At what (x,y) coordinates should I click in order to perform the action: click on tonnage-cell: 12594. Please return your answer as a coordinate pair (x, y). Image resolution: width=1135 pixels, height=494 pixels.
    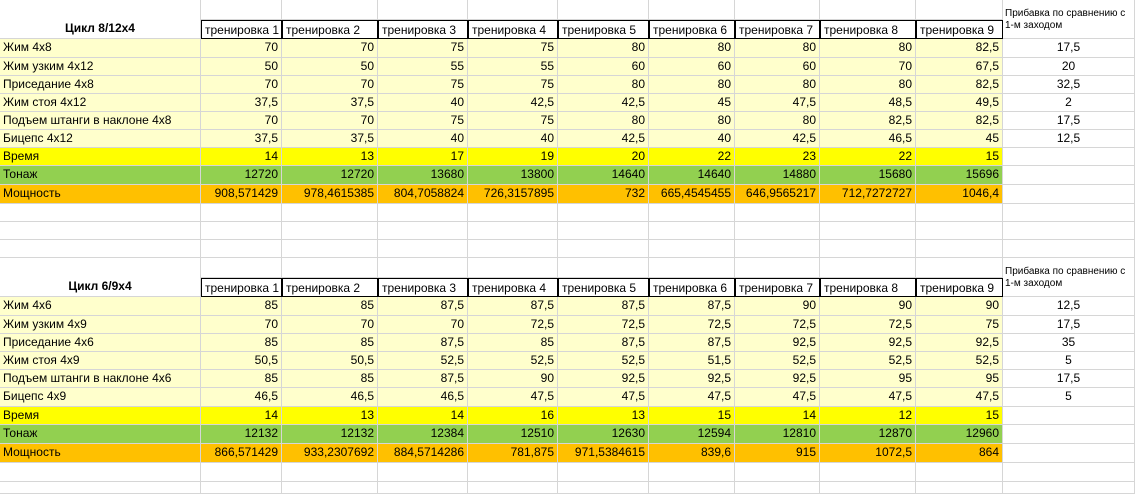
    Looking at the image, I should click on (692, 434).